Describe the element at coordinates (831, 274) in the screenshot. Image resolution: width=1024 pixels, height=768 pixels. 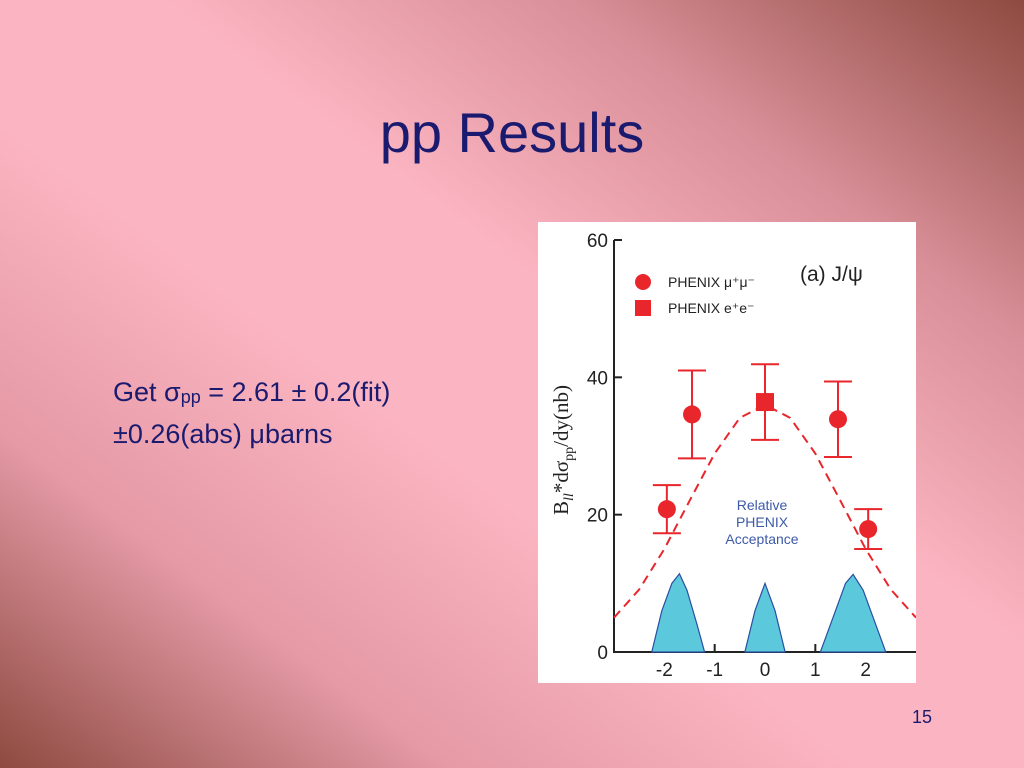
I see `annotation: (a) J/ψ` at that location.